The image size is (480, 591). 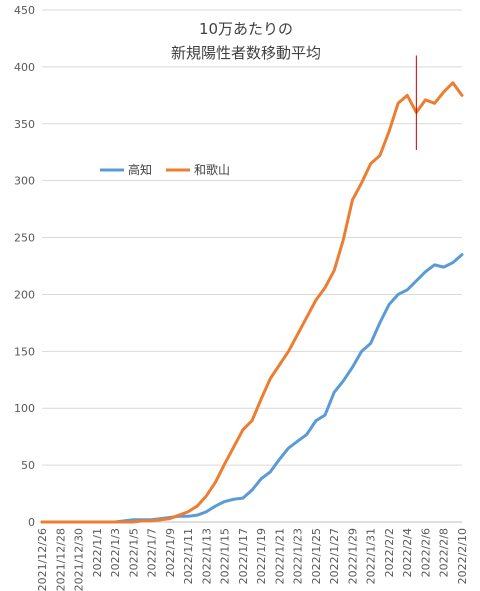 What do you see at coordinates (28, 465) in the screenshot?
I see `y-tick-label: 50` at bounding box center [28, 465].